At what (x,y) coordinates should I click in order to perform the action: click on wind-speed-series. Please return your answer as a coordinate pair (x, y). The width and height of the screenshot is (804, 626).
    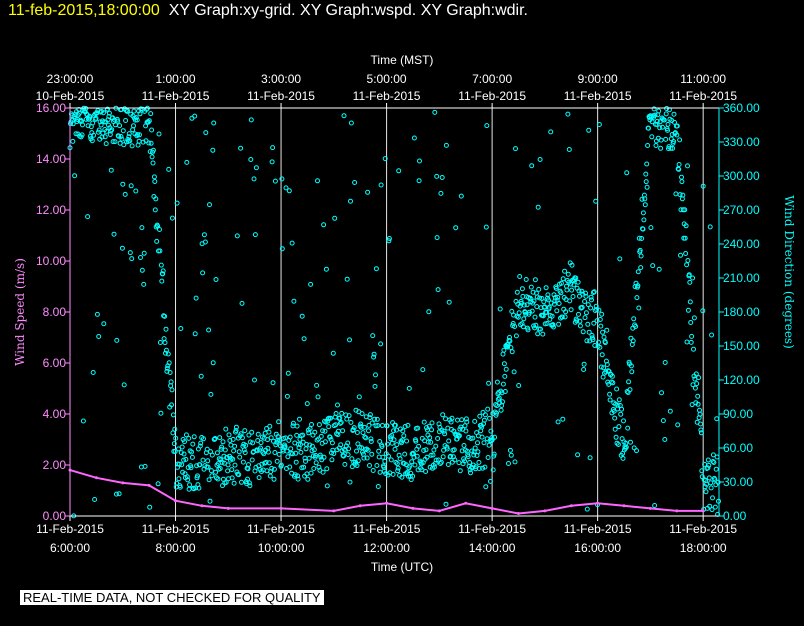
    Looking at the image, I should click on (386, 491).